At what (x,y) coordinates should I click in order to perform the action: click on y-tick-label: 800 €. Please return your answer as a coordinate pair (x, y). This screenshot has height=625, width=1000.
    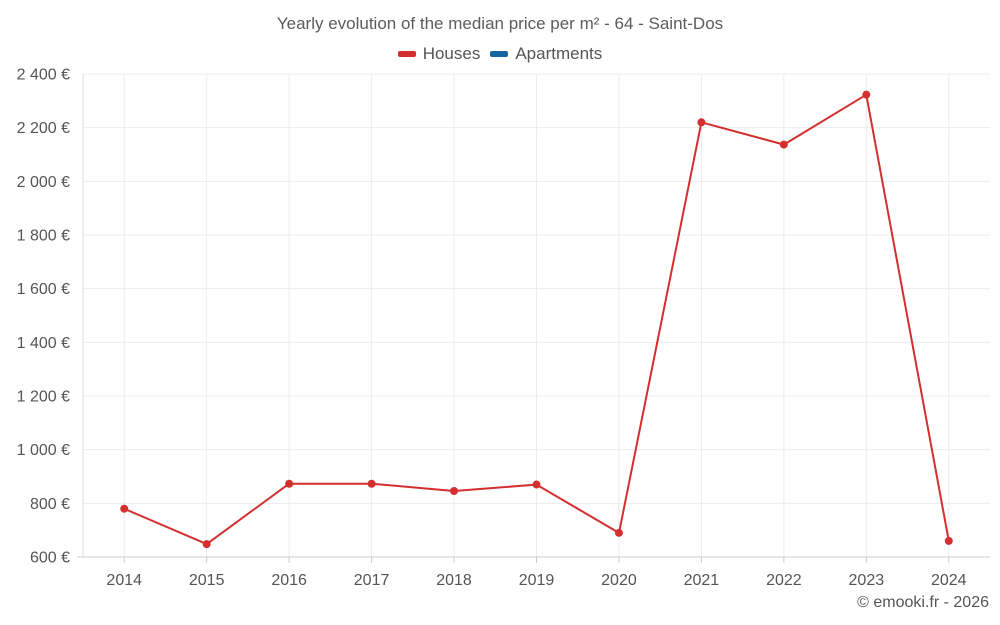
    Looking at the image, I should click on (50, 504).